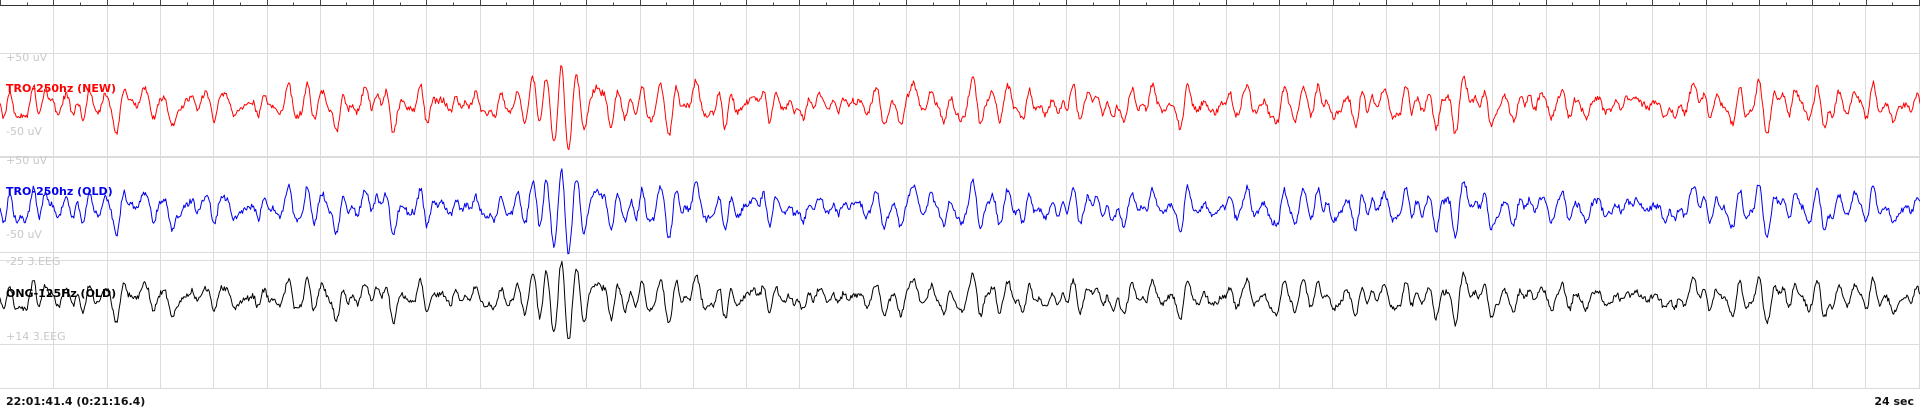 This screenshot has height=412, width=1920. Describe the element at coordinates (59, 191) in the screenshot. I see `channel-name: TRO-250hz (OLD)` at that location.